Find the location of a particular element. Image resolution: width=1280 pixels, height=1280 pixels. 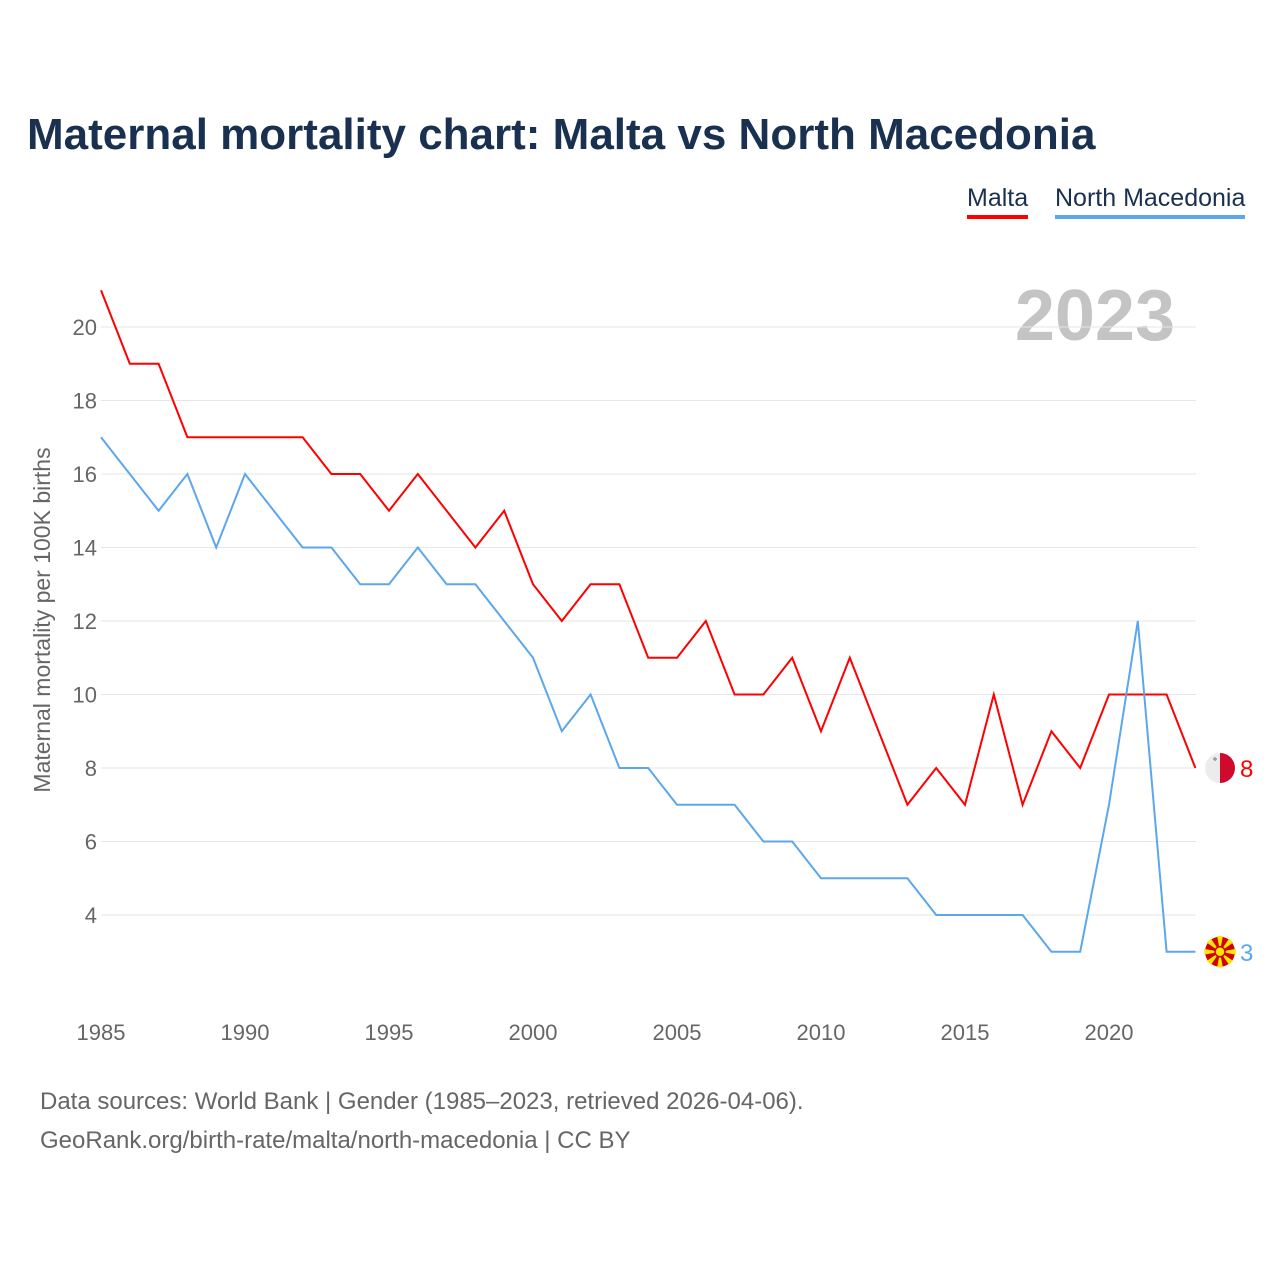

flag-malta-icon is located at coordinates (1220, 768).